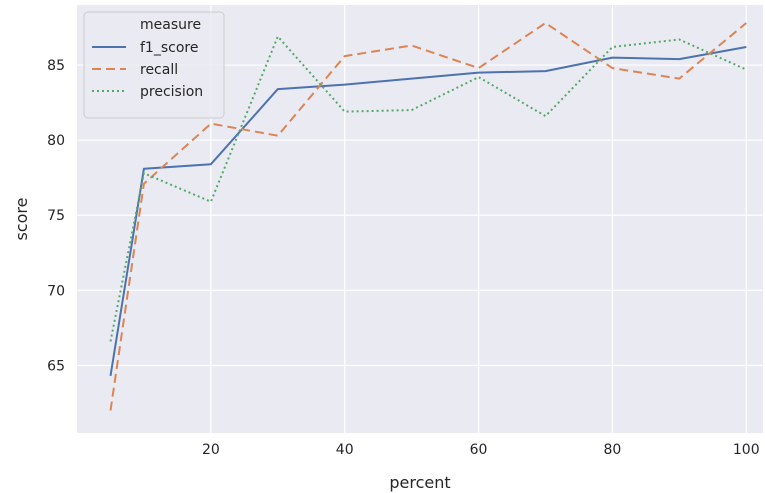 The height and width of the screenshot is (493, 765). Describe the element at coordinates (56, 66) in the screenshot. I see `y-tick-label: 85` at that location.